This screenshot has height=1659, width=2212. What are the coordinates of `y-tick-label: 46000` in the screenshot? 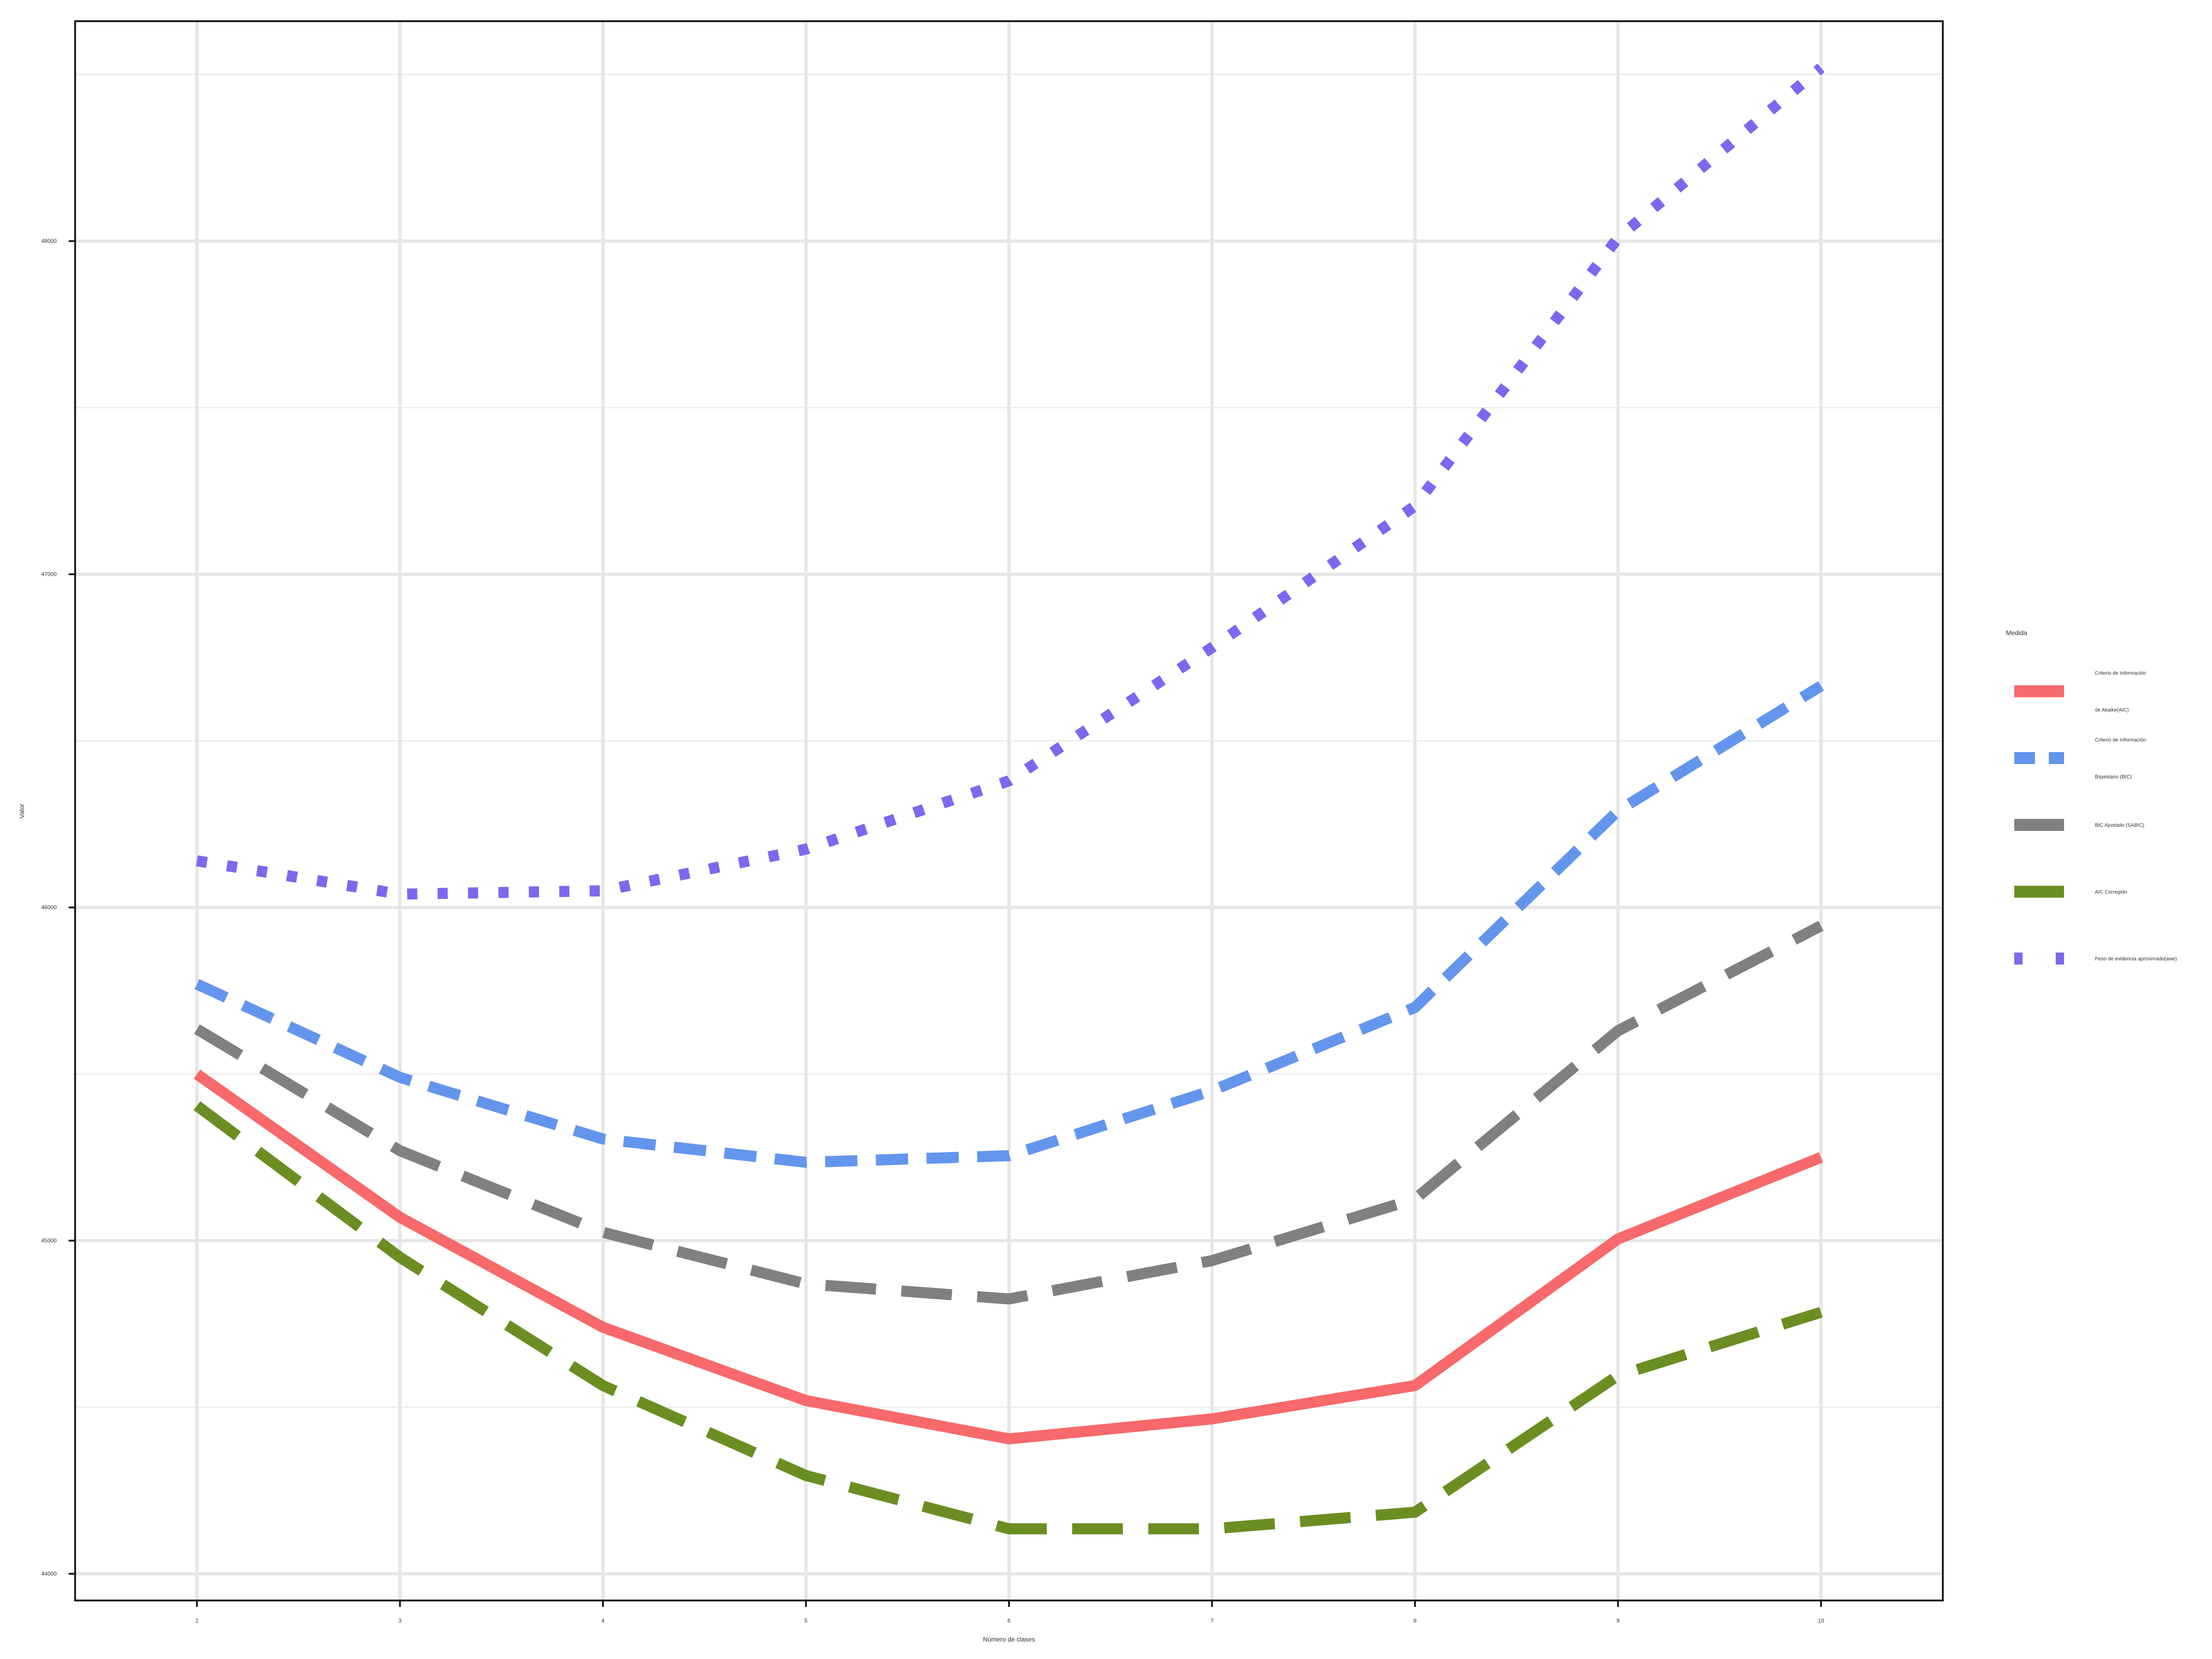 It's located at (49, 907).